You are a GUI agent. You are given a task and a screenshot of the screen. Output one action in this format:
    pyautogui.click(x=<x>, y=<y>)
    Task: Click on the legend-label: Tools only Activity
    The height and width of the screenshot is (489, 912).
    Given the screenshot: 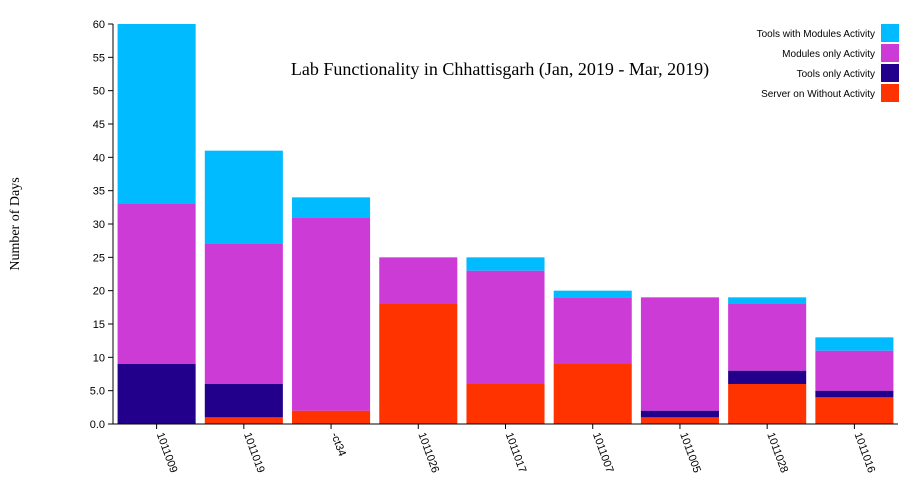 What is the action you would take?
    pyautogui.click(x=836, y=74)
    